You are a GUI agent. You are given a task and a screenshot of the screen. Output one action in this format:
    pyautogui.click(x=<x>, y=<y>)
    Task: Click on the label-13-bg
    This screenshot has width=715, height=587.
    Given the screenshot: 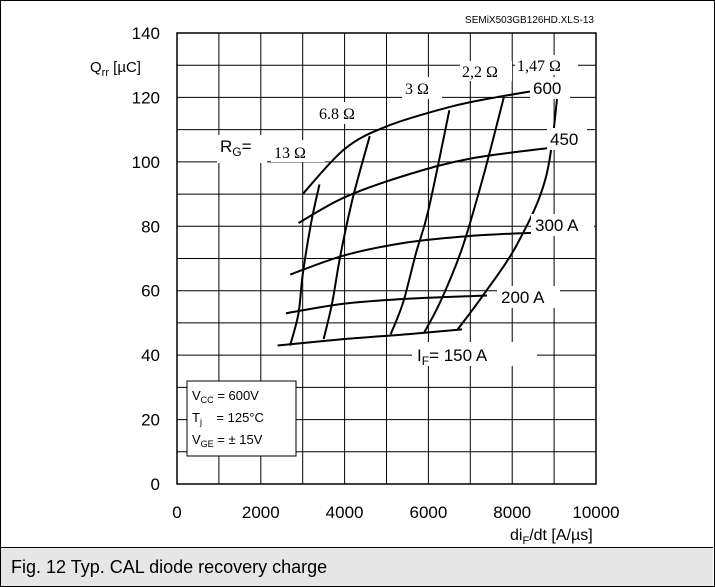 What is the action you would take?
    pyautogui.click(x=298, y=151)
    